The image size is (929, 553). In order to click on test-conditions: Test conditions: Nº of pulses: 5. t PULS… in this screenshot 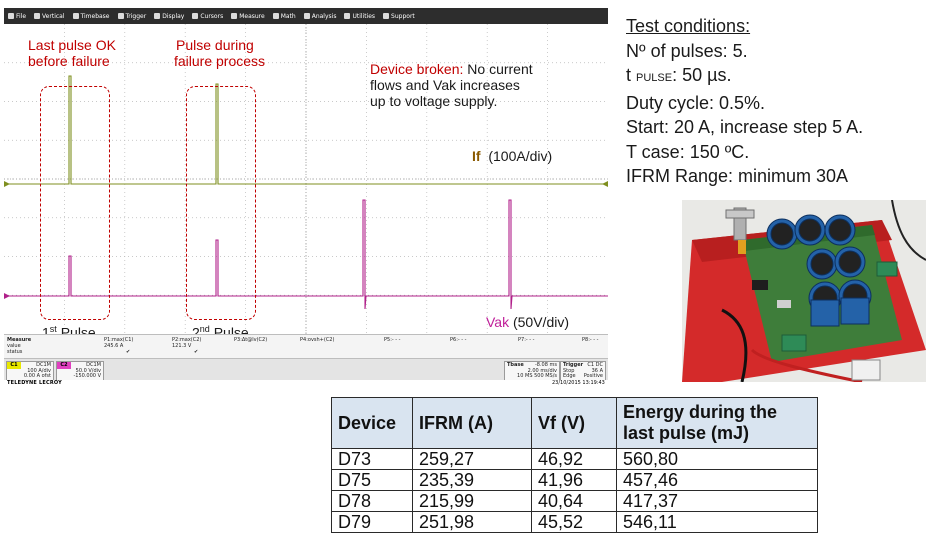, I will do `click(776, 101)`.